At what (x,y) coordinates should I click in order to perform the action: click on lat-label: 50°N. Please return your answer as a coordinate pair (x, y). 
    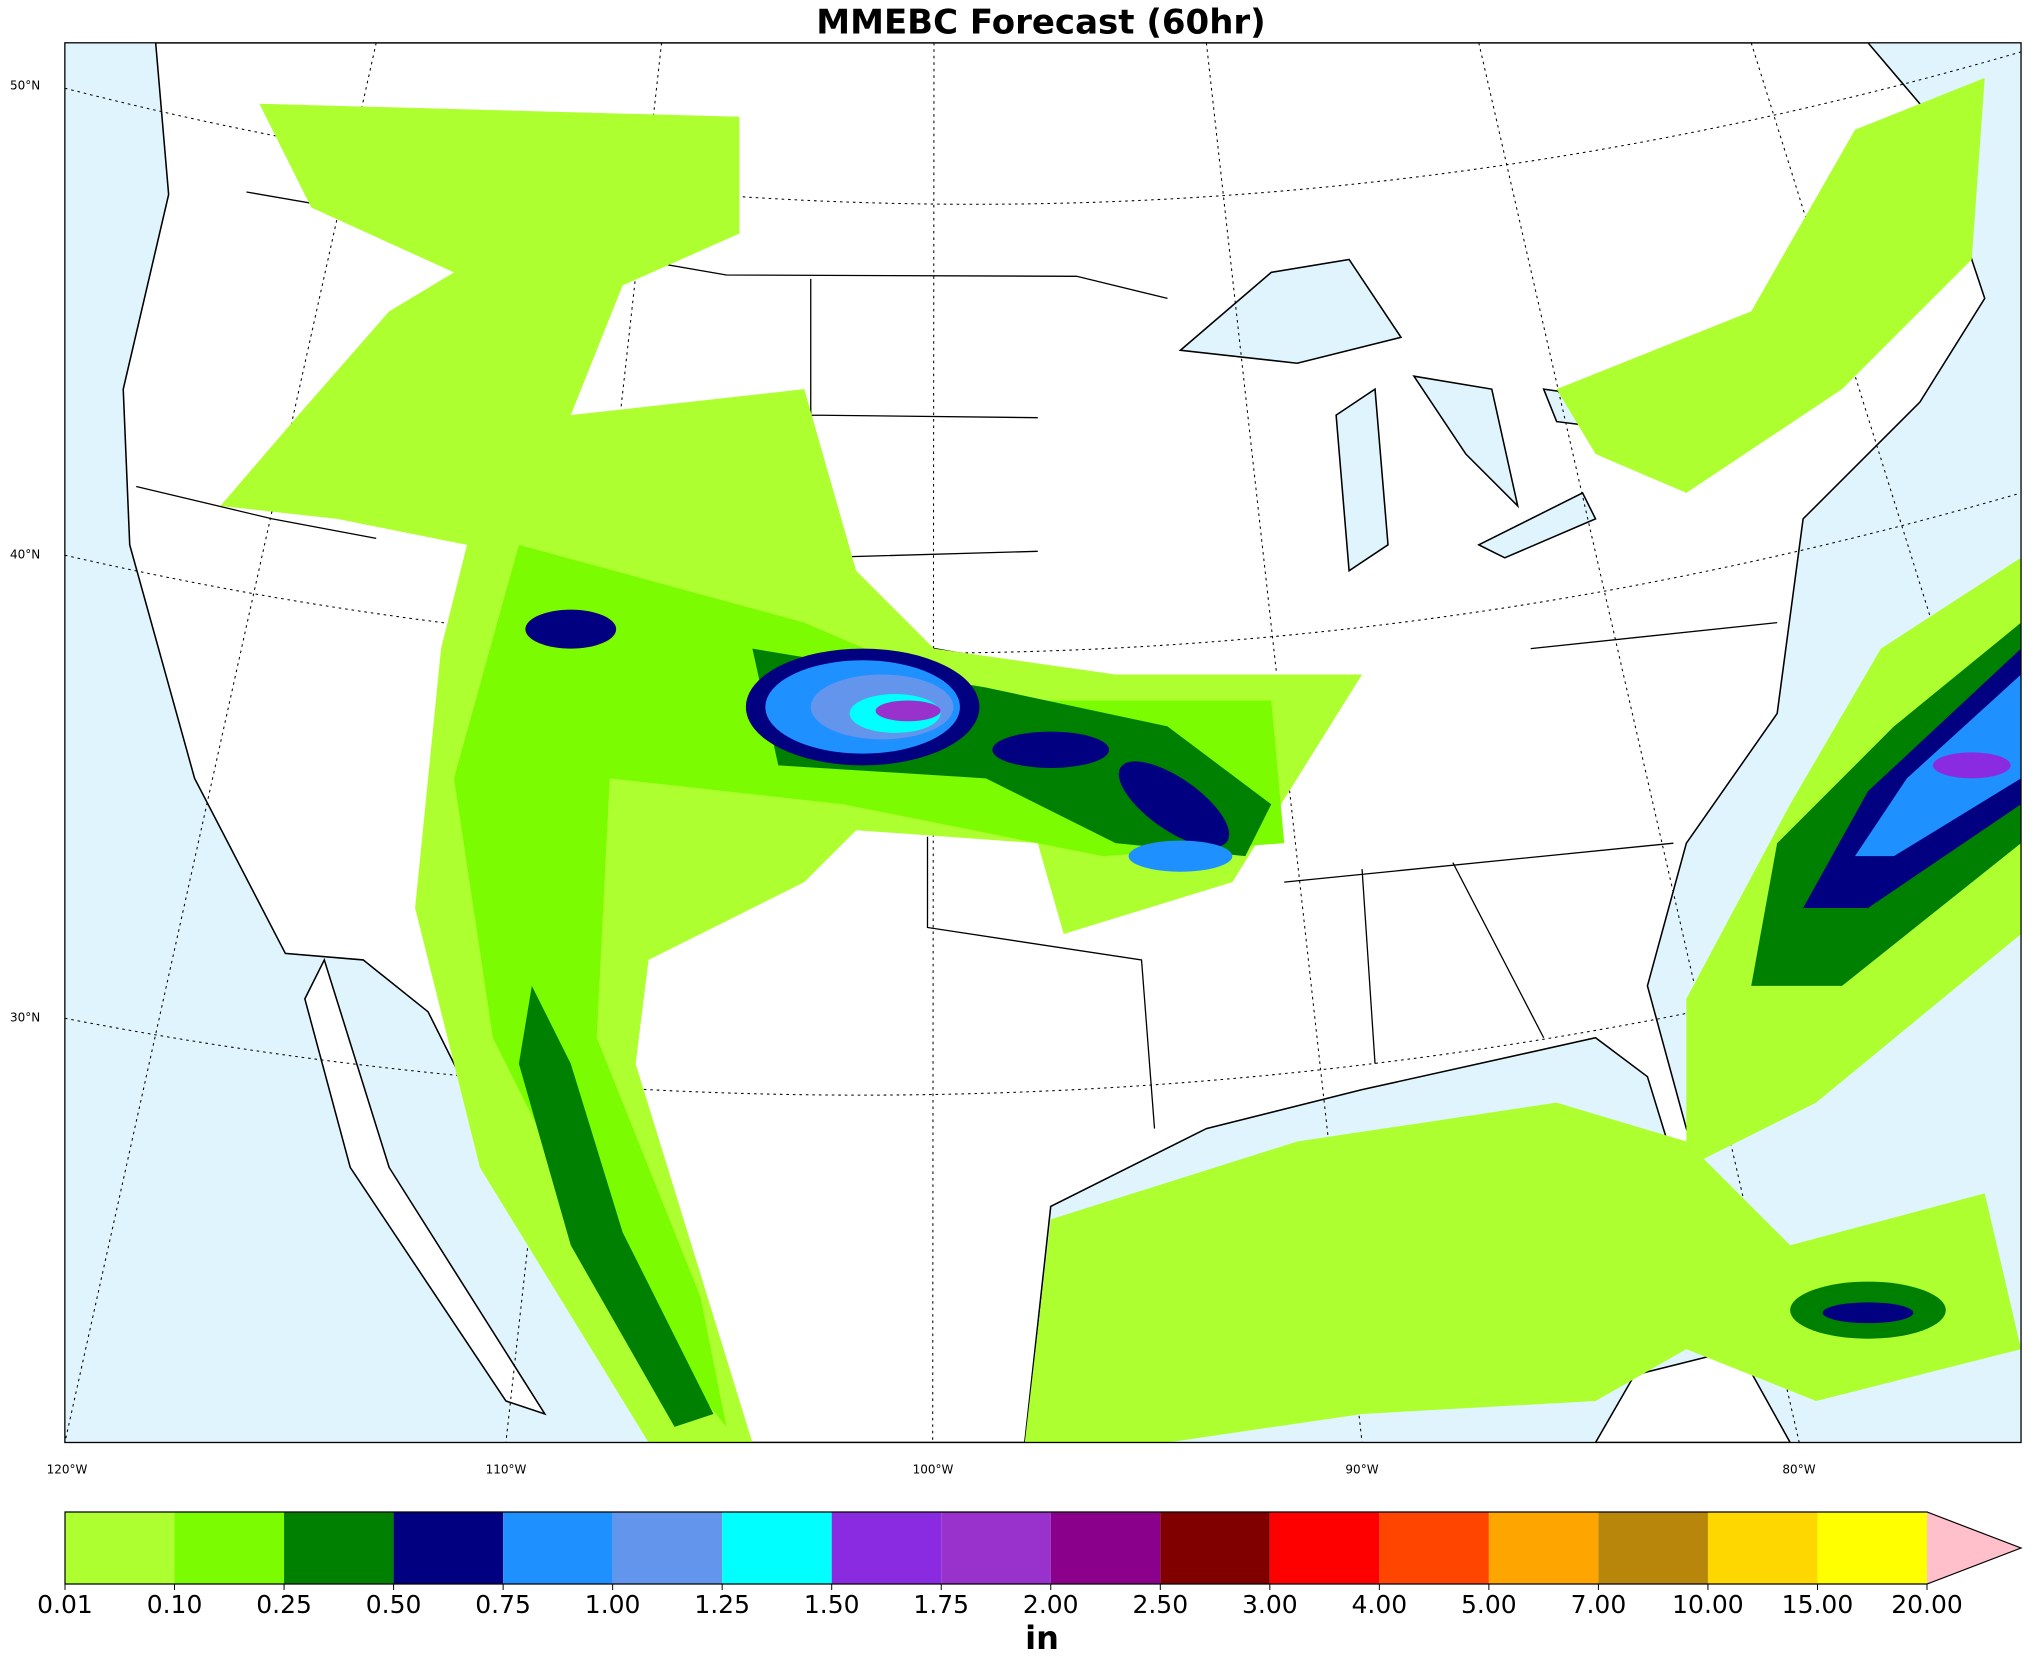
    Looking at the image, I should click on (25, 86).